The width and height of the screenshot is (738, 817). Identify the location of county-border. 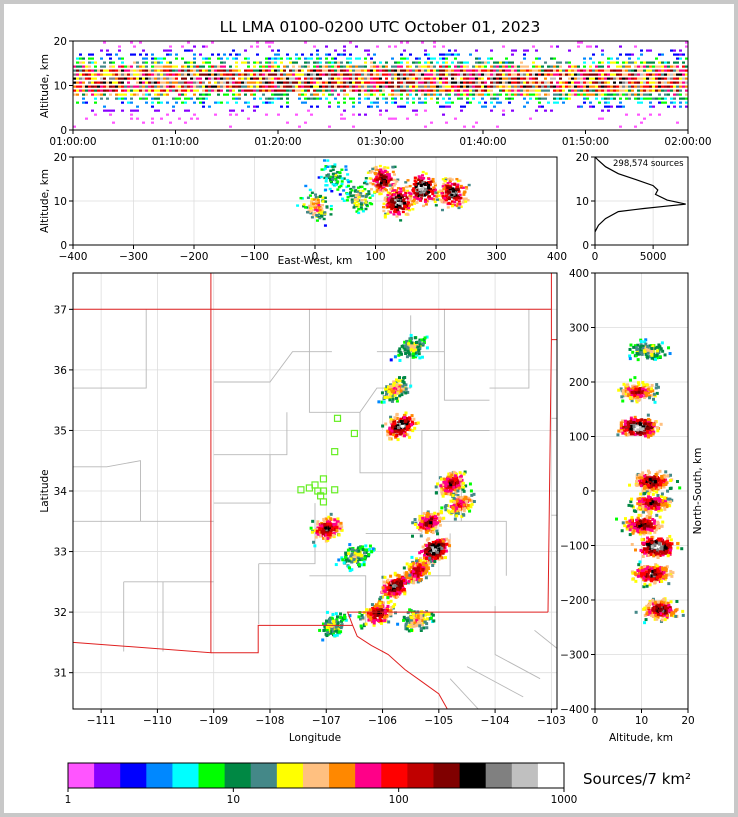
(464, 694).